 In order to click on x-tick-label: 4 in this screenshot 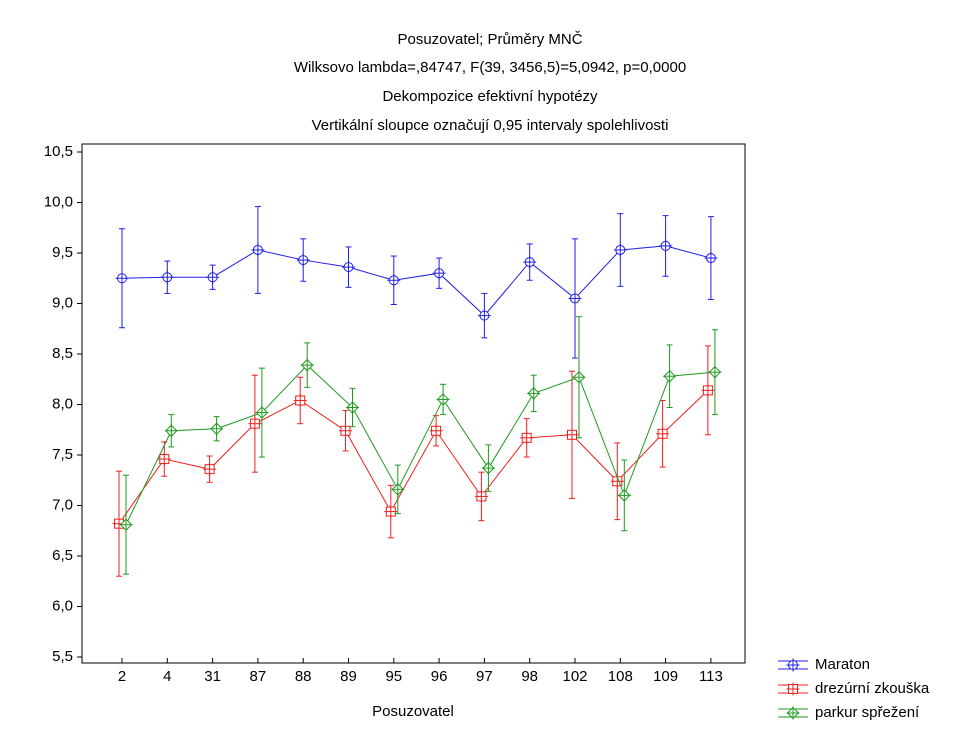, I will do `click(167, 676)`.